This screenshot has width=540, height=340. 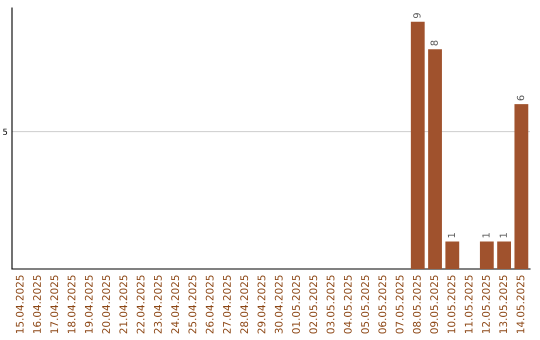 What do you see at coordinates (434, 304) in the screenshot?
I see `x-tick-label: 09.05.2025` at bounding box center [434, 304].